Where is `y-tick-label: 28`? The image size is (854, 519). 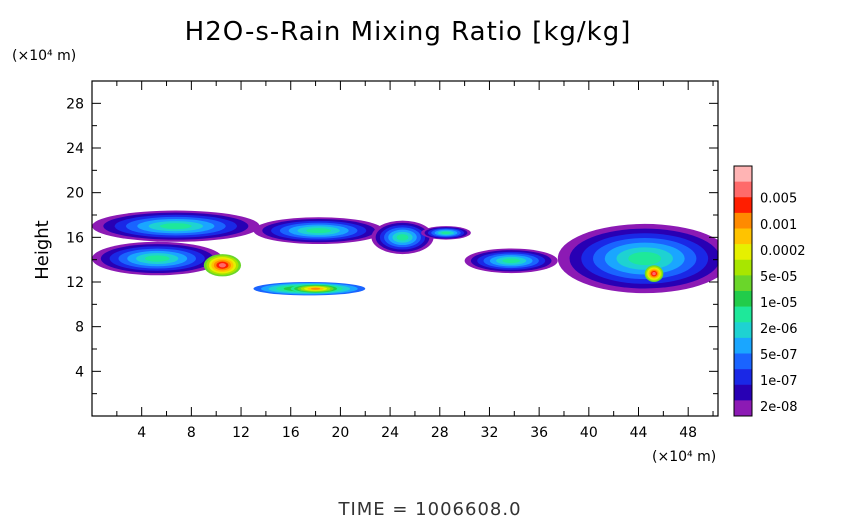 y-tick-label: 28 is located at coordinates (75, 104).